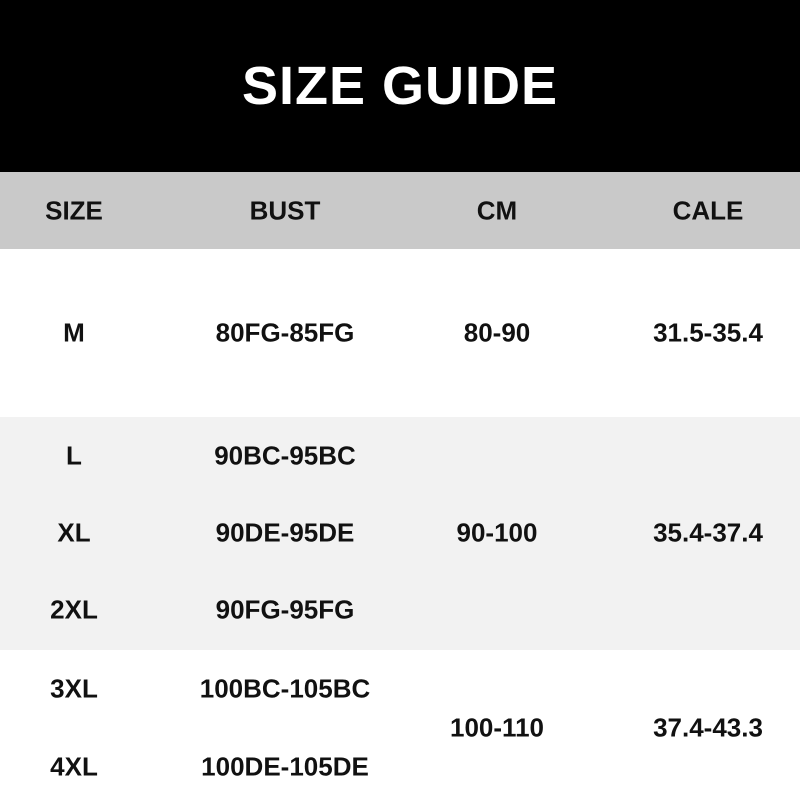  Describe the element at coordinates (400, 210) in the screenshot. I see `header-row` at that location.